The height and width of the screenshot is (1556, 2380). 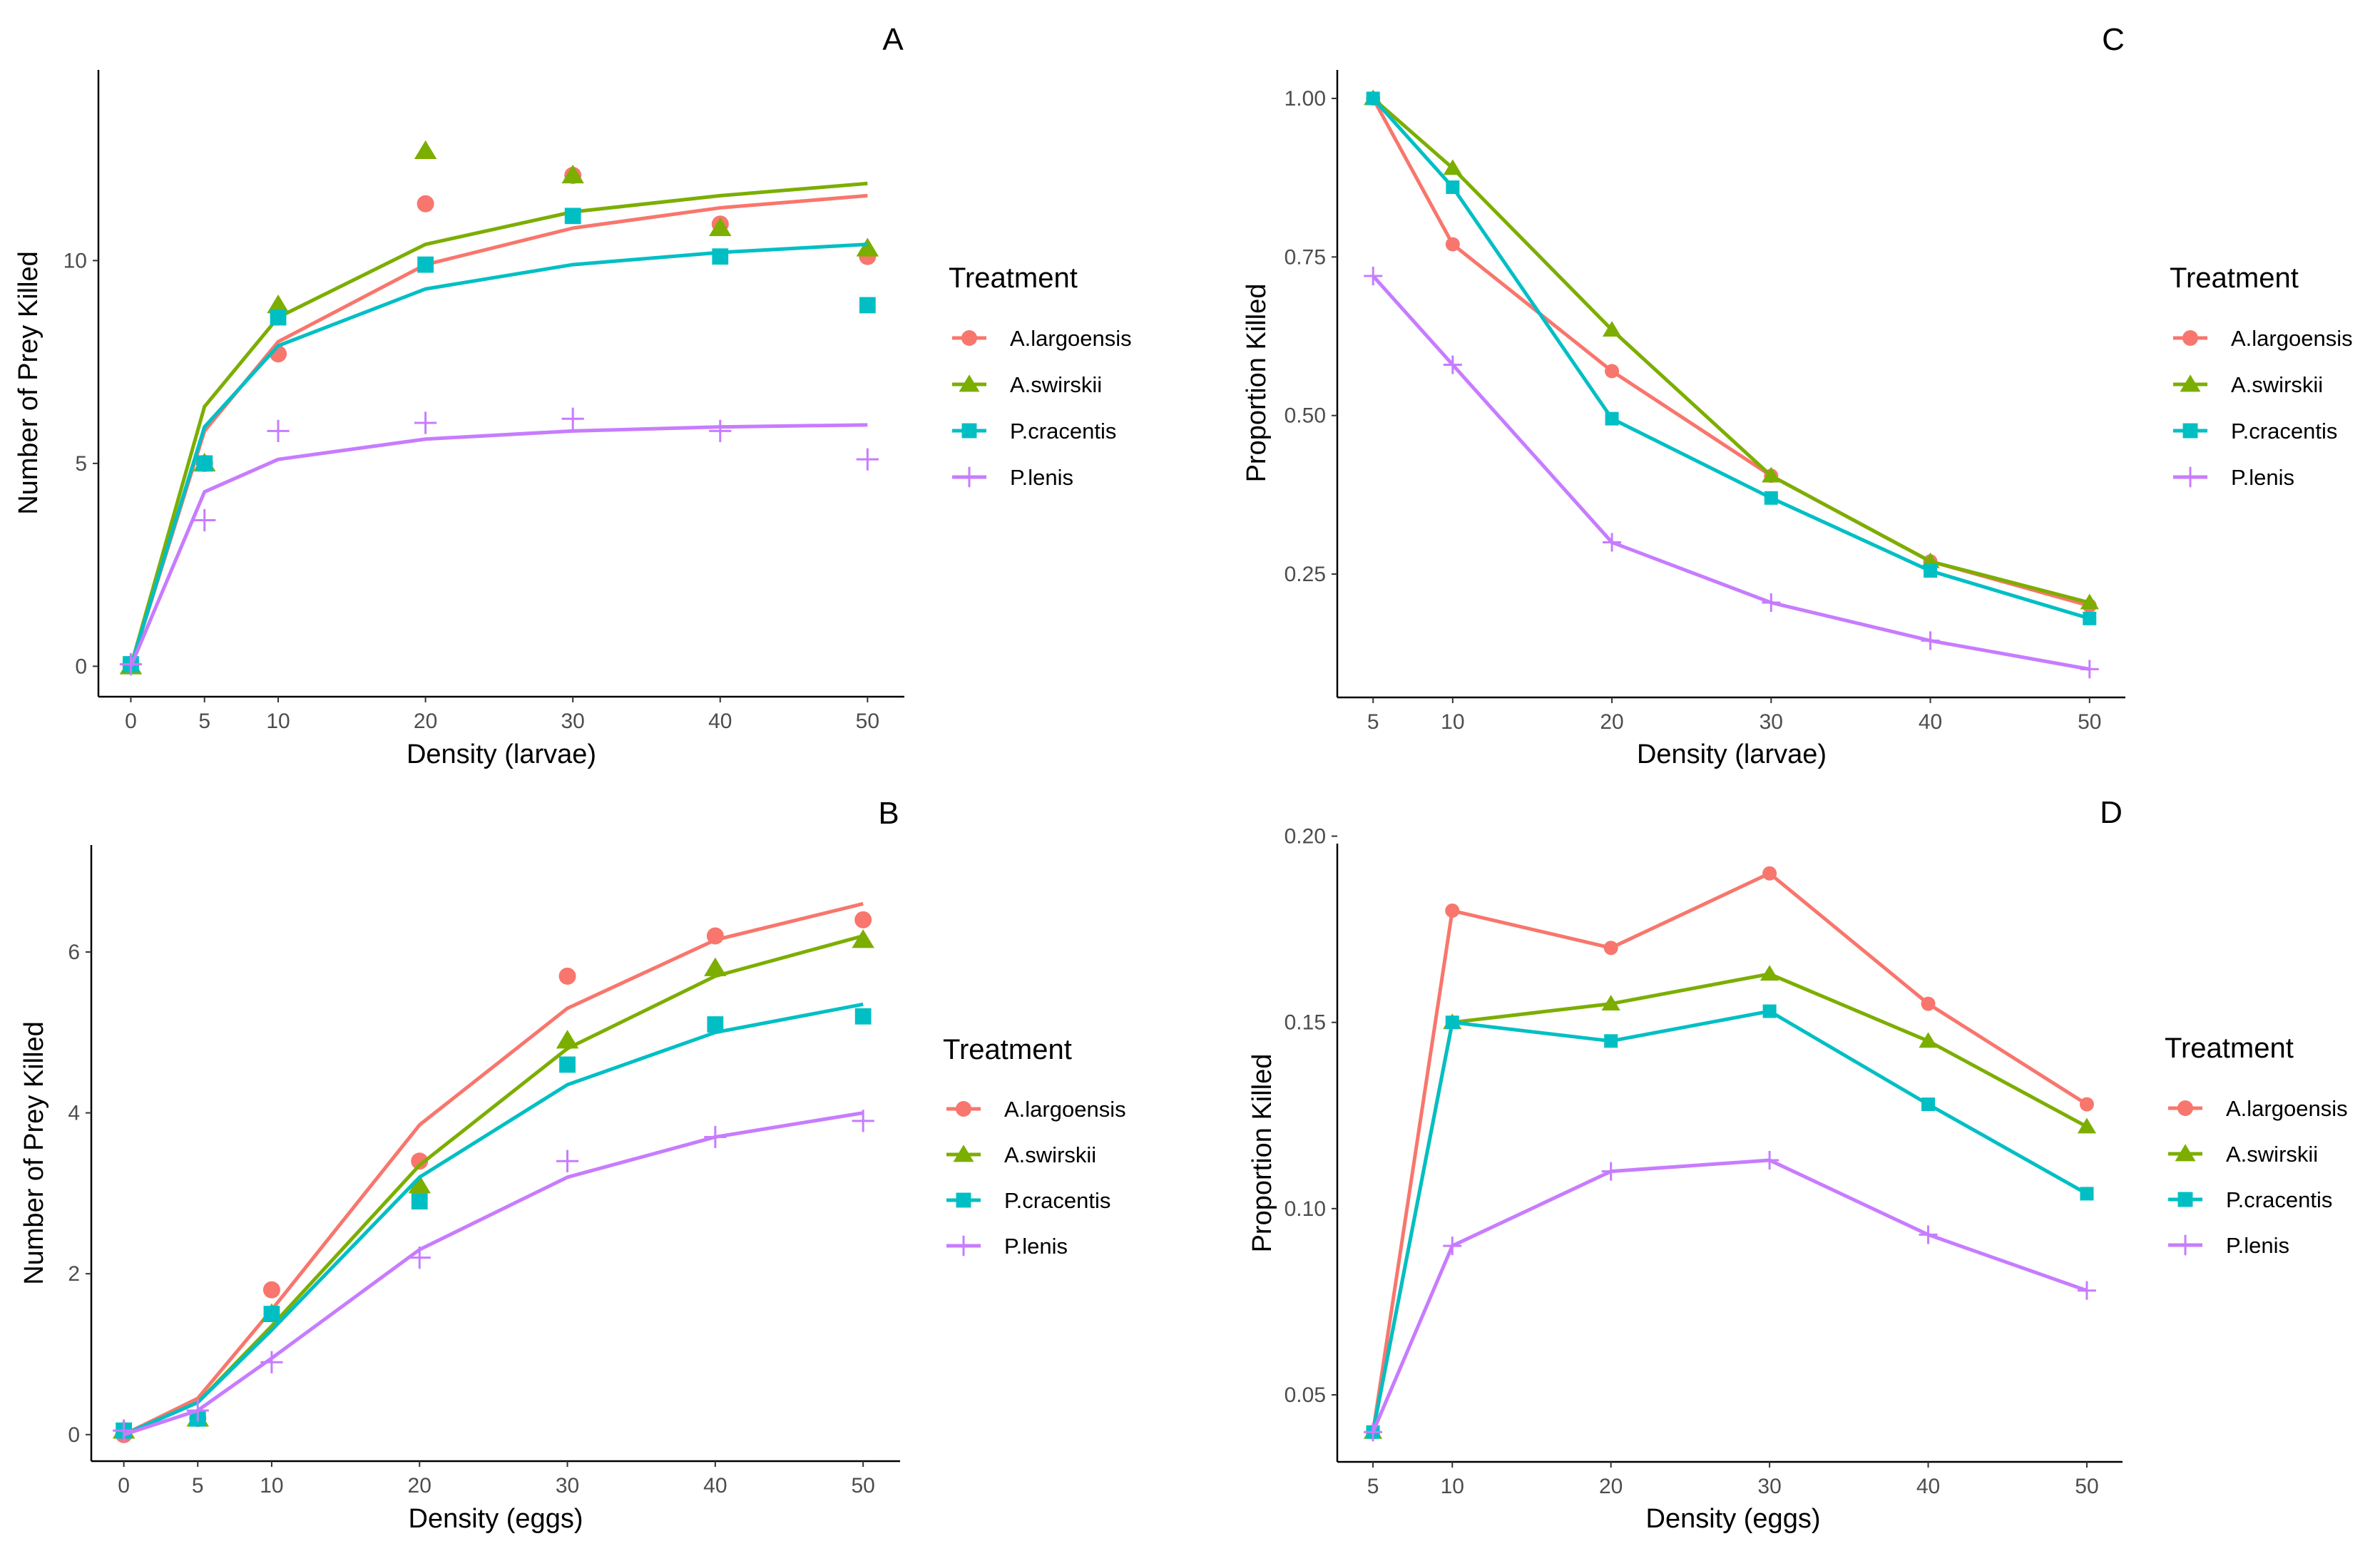 What do you see at coordinates (1305, 99) in the screenshot?
I see `y-tick-label: 1.00` at bounding box center [1305, 99].